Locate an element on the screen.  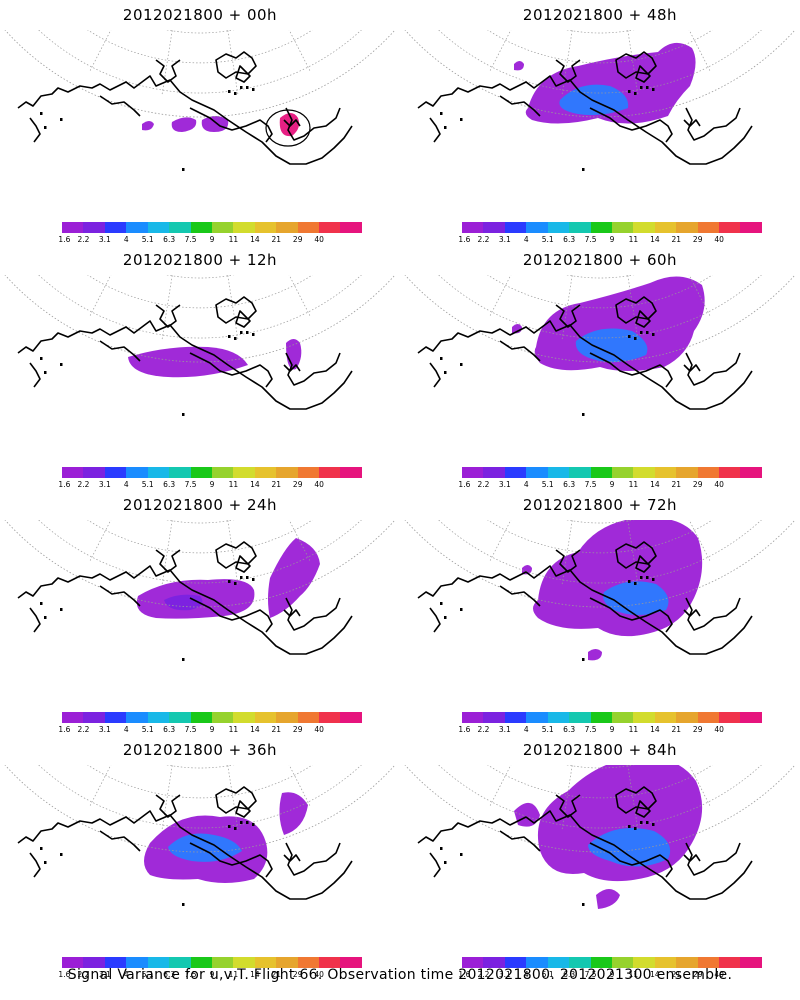
colorbar-tick-label: 2.2 is located at coordinates (83, 239).